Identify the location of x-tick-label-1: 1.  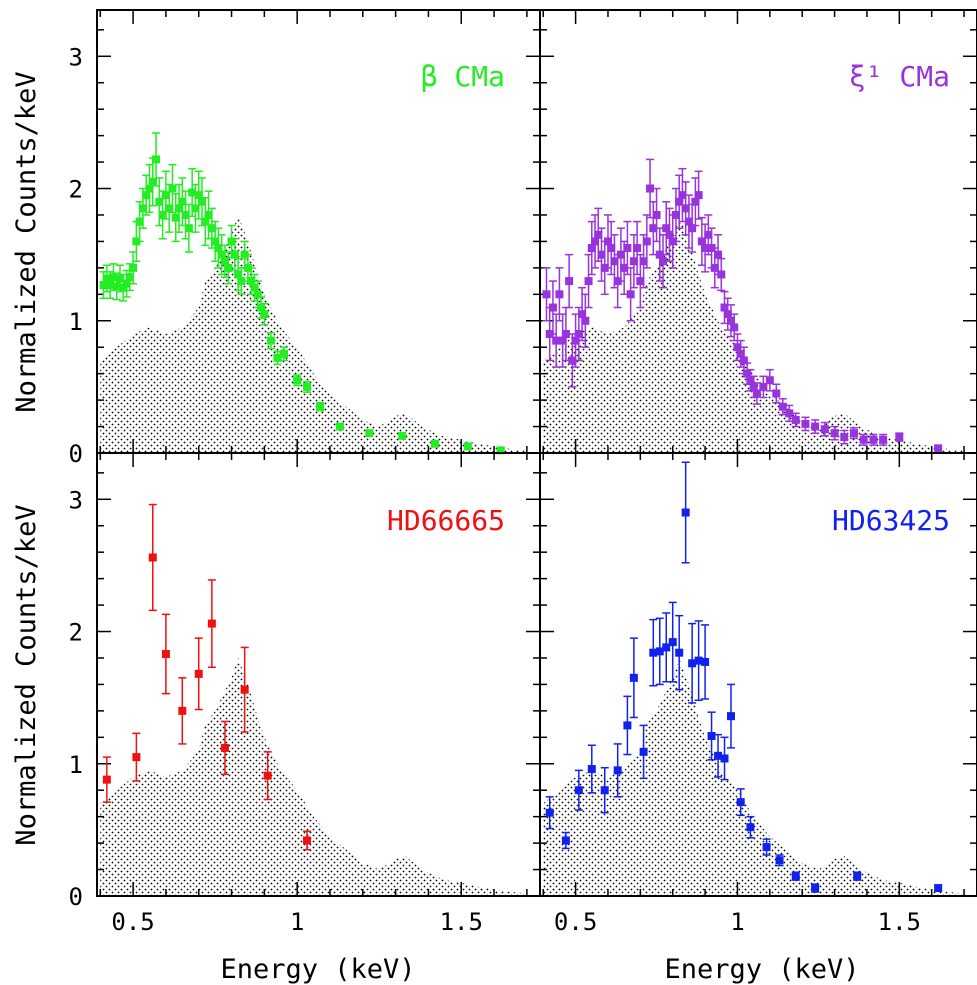
(737, 922).